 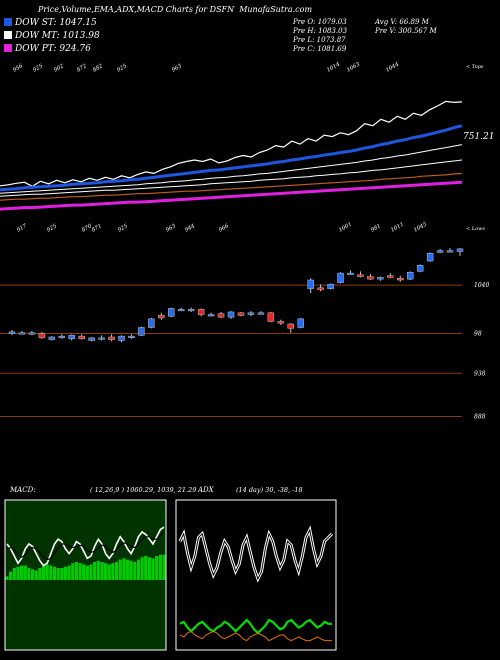 What do you see at coordinates (8, 35) in the screenshot?
I see `legend-swatch-mt` at bounding box center [8, 35].